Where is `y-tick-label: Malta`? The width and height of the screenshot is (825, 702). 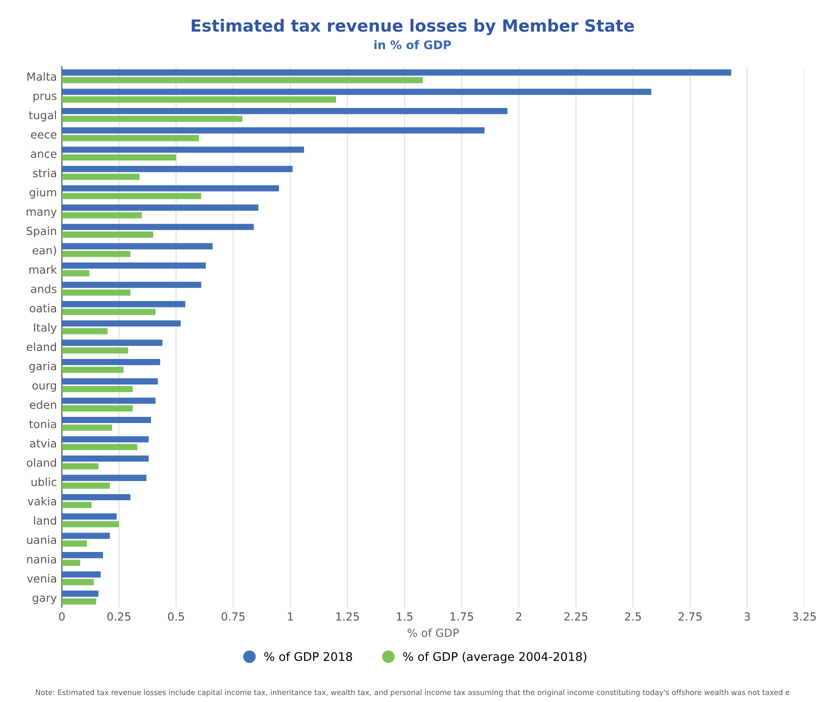 y-tick-label: Malta is located at coordinates (41, 76).